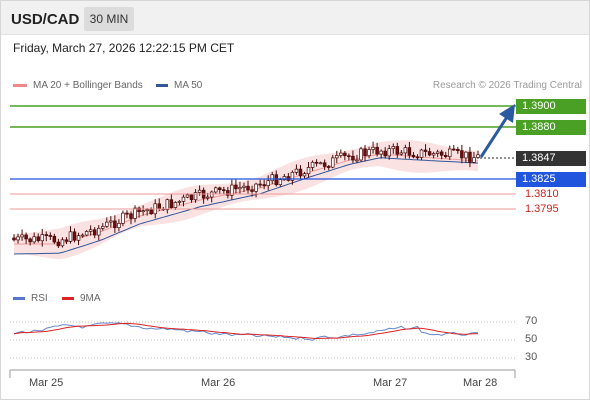 Image resolution: width=590 pixels, height=400 pixels. Describe the element at coordinates (551, 179) in the screenshot. I see `pivot-label: 1.3825` at that location.